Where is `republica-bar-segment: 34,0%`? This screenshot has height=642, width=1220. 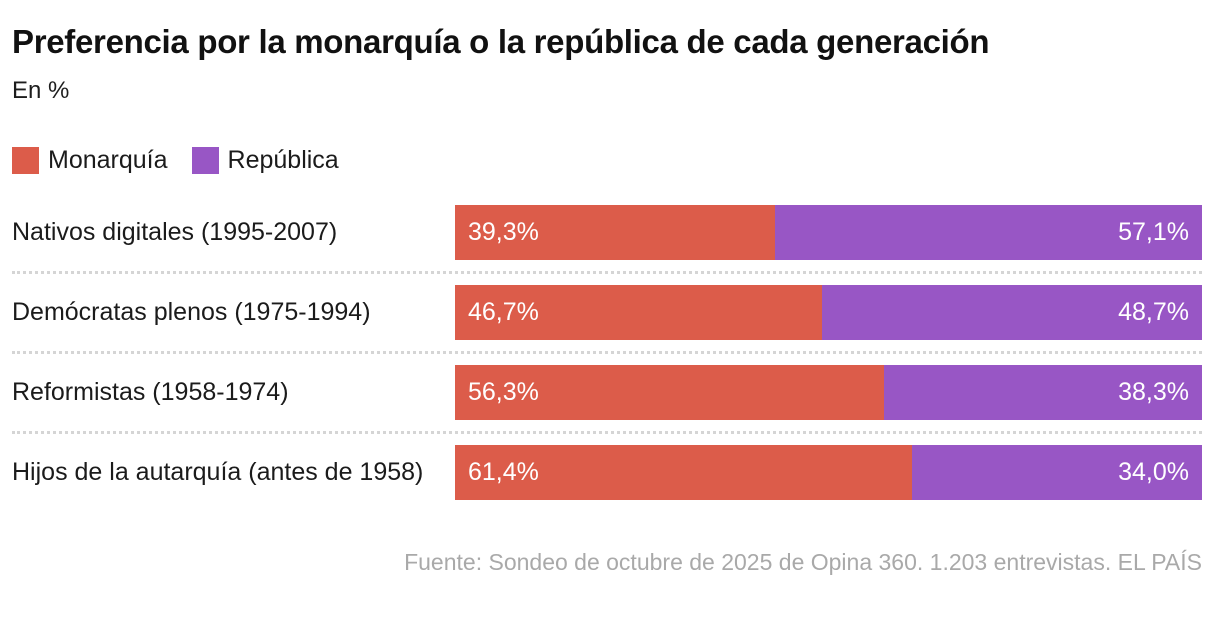 republica-bar-segment: 34,0% is located at coordinates (1056, 472).